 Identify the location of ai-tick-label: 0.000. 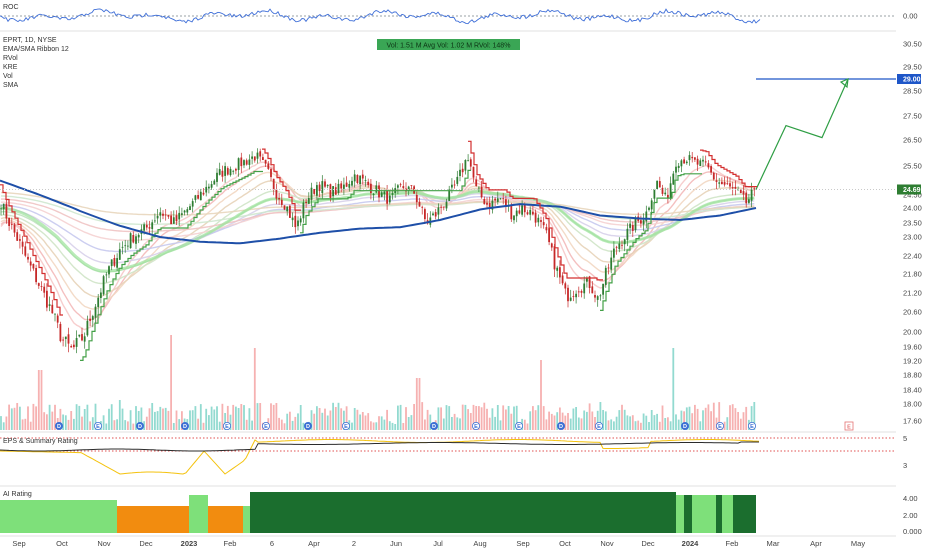
(912, 531).